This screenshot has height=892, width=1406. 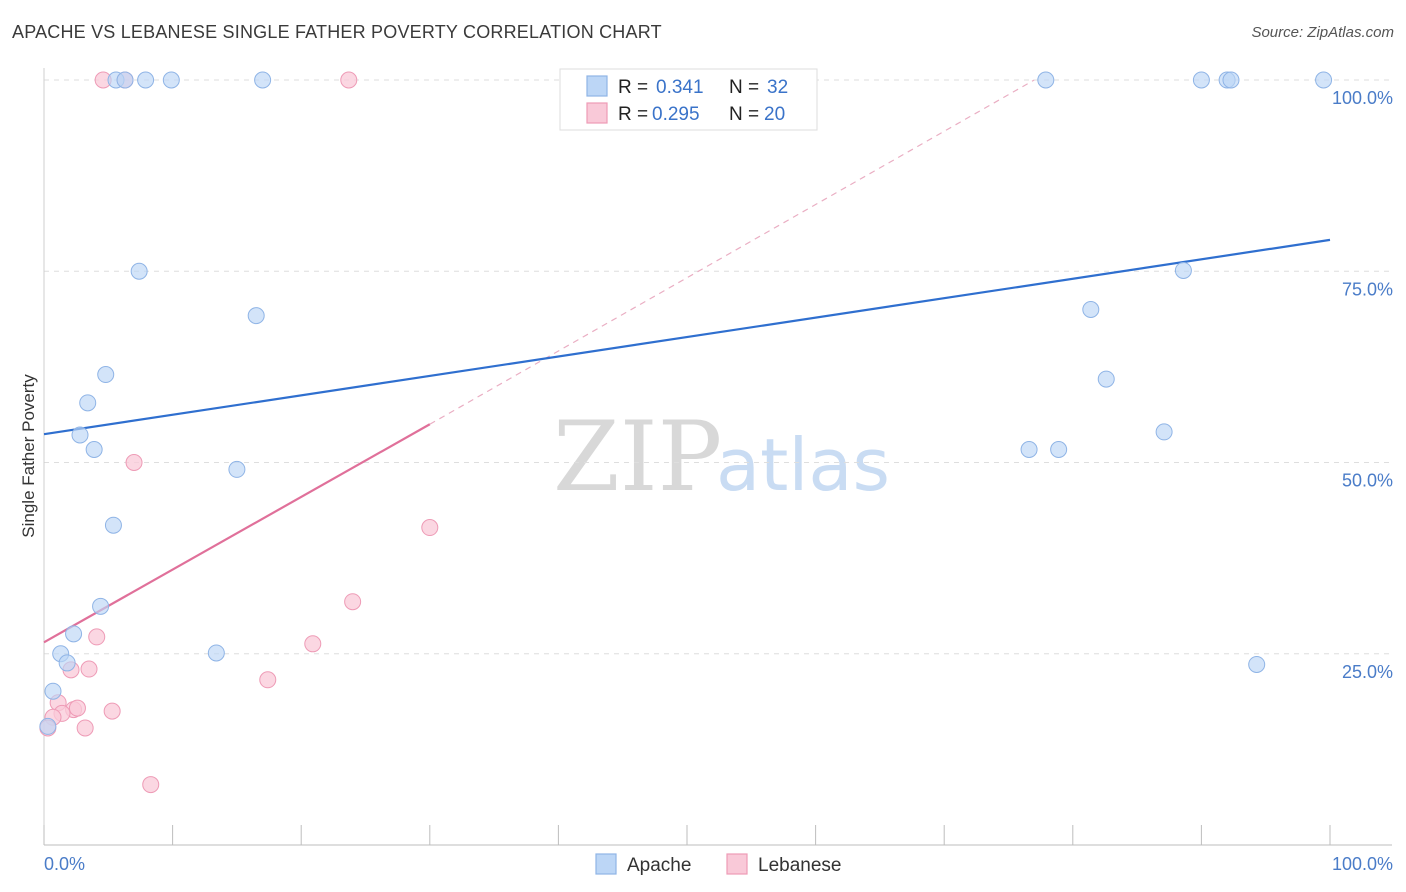 I want to click on y-axis-title: Single Father Poverty, so click(x=28, y=456).